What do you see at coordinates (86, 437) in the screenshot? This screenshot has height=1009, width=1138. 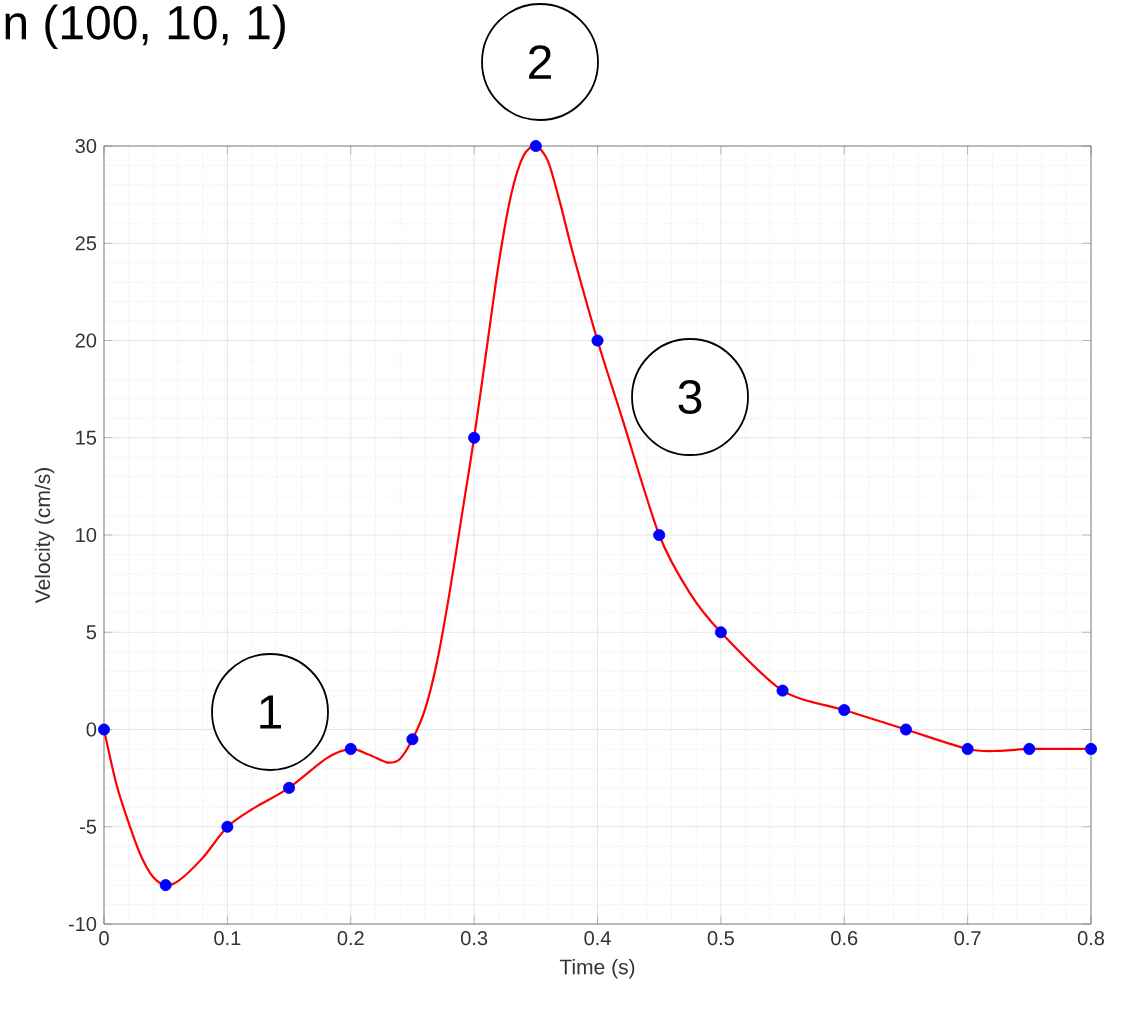 I see `y-tick-label: 15` at bounding box center [86, 437].